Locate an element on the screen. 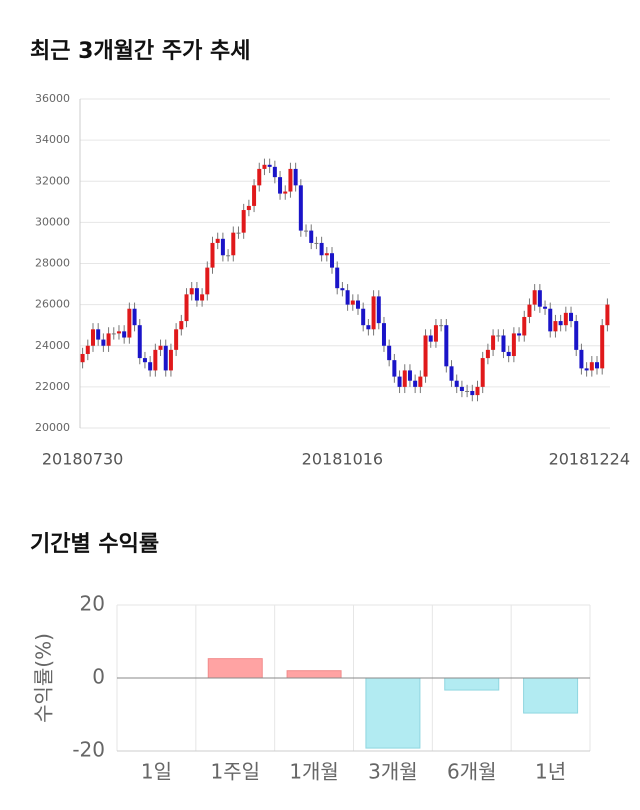 The image size is (640, 810). x-tick-label: 20181016 is located at coordinates (342, 459).